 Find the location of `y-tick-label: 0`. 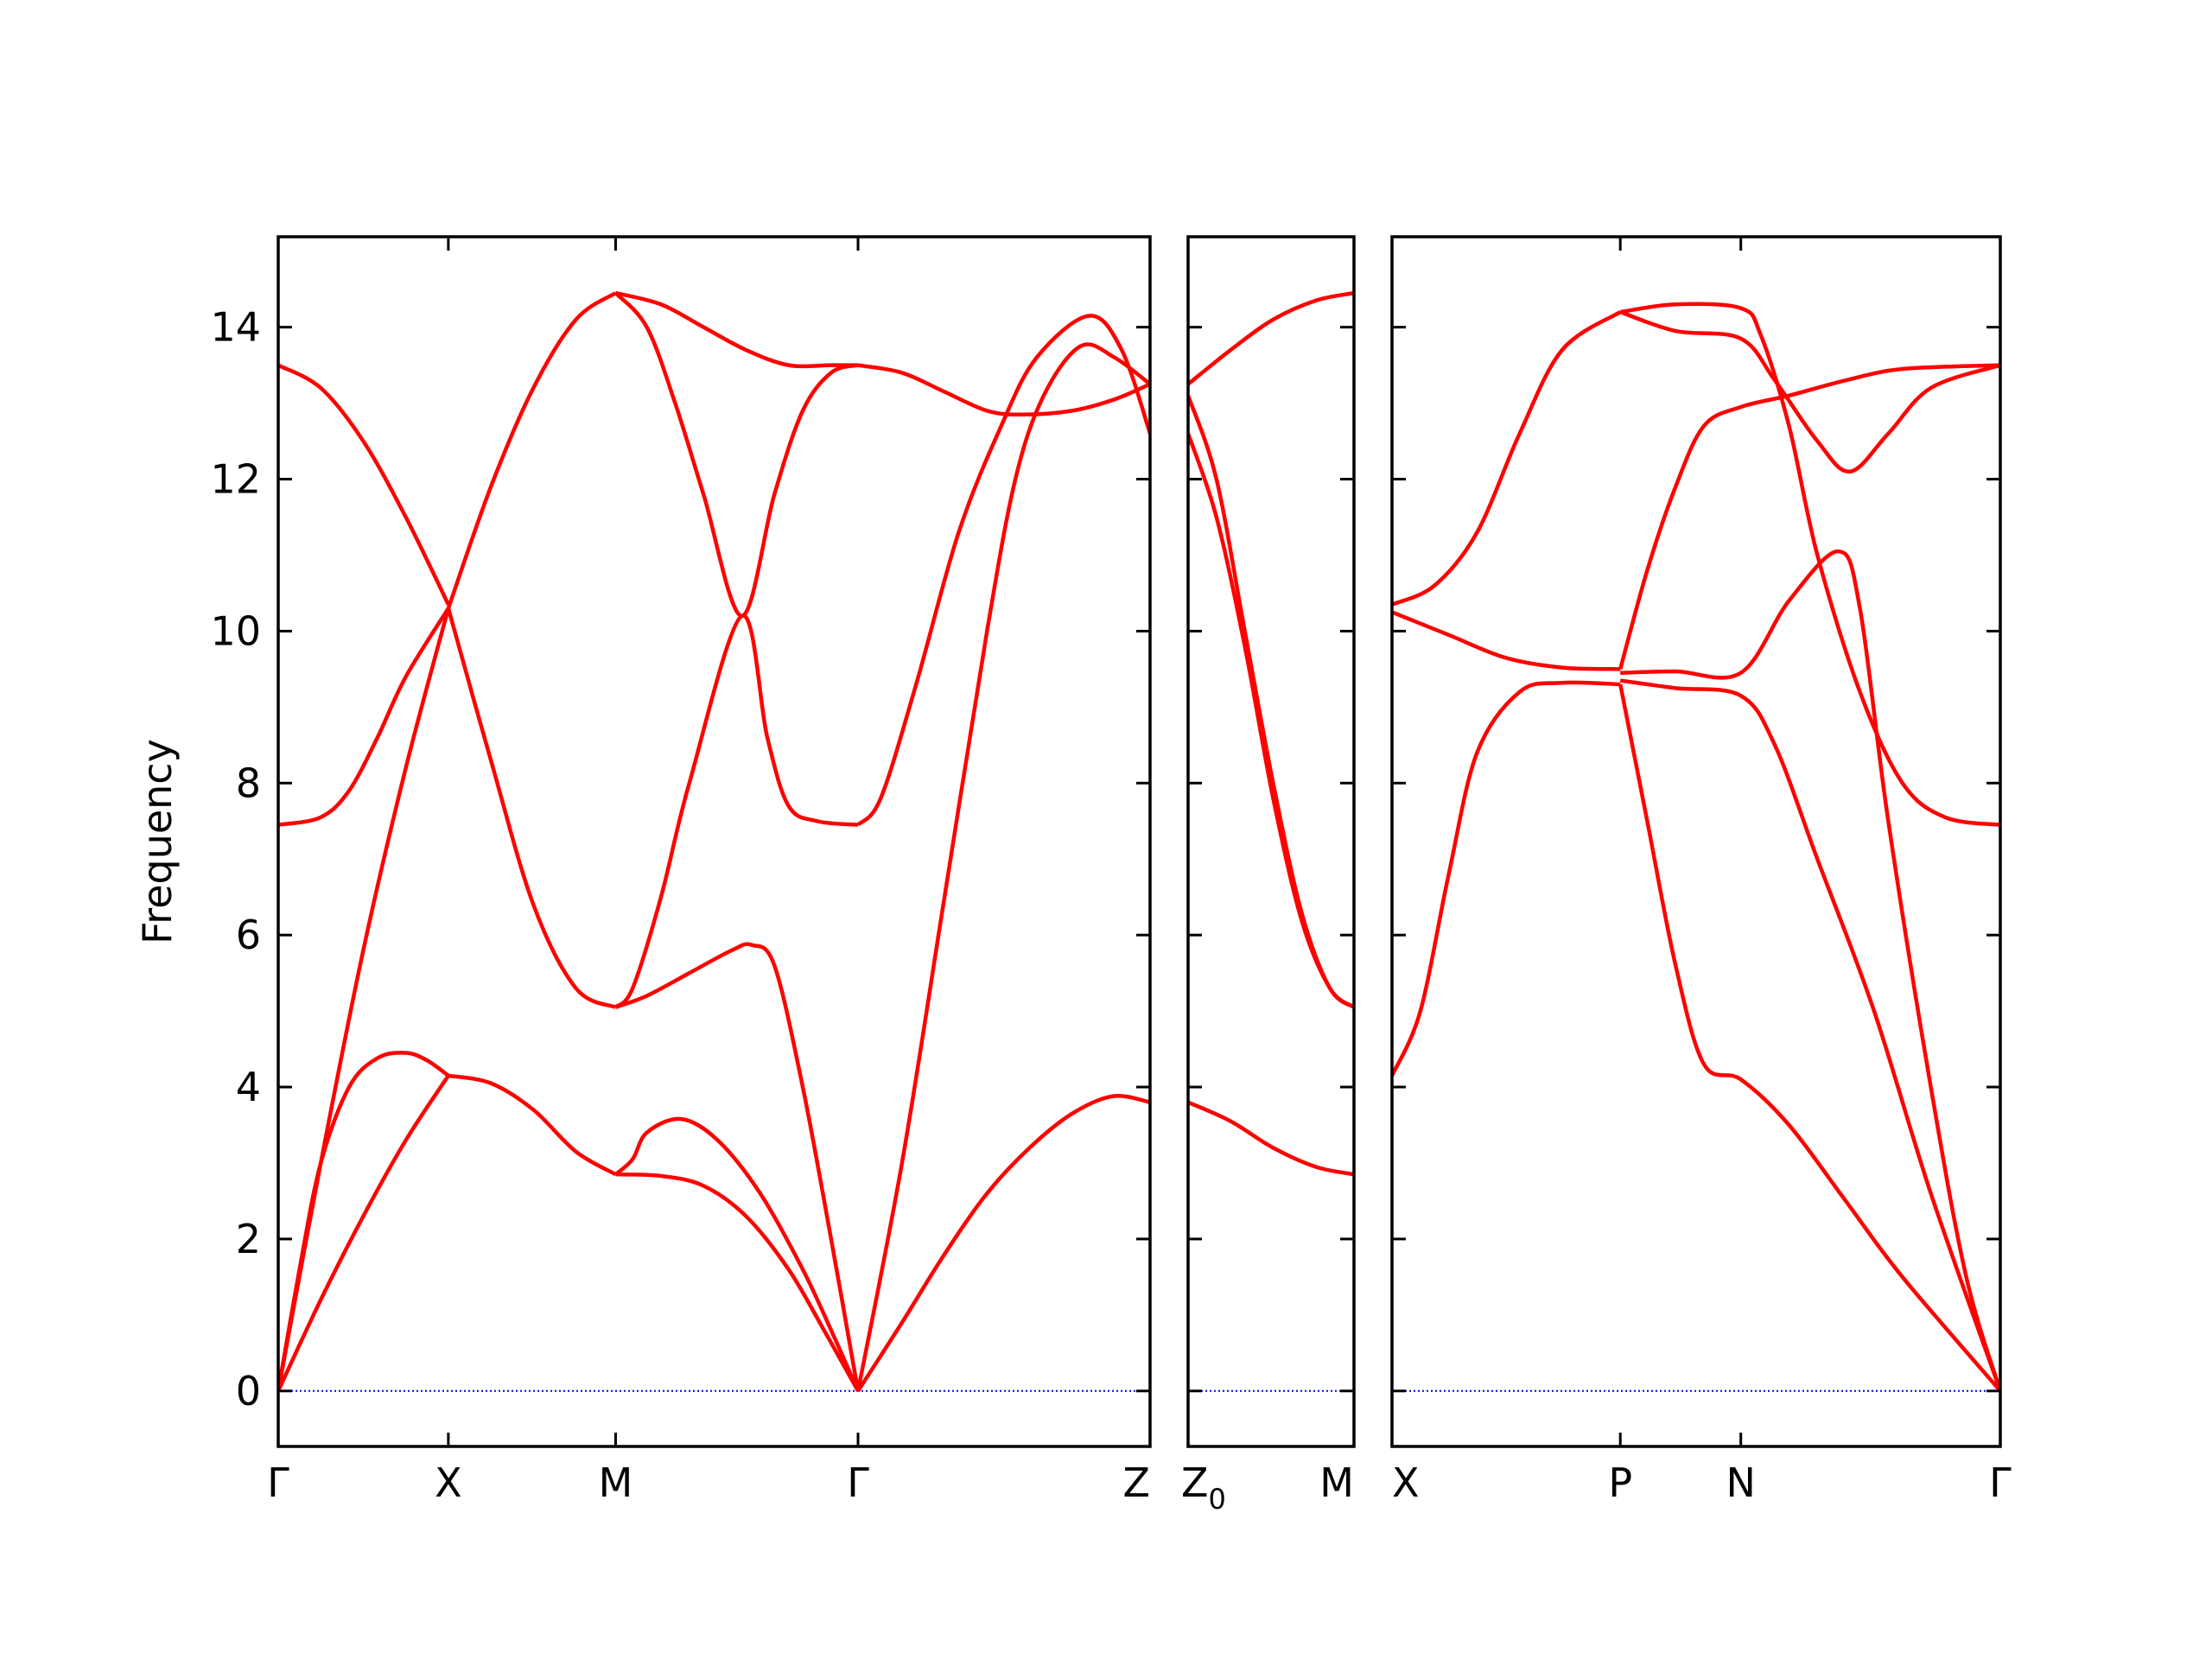

y-tick-label: 0 is located at coordinates (248, 1391).